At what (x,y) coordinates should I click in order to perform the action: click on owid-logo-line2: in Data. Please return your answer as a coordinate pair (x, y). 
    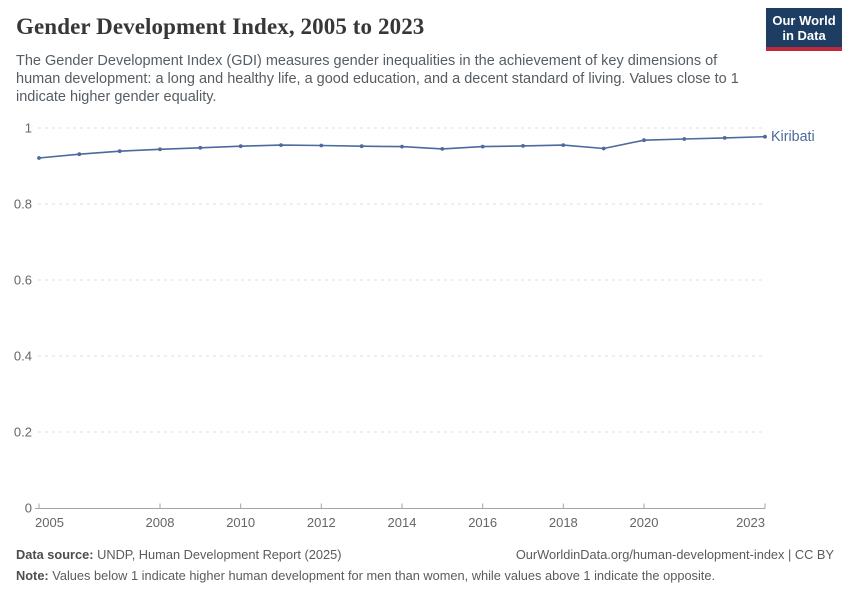
    Looking at the image, I should click on (804, 35).